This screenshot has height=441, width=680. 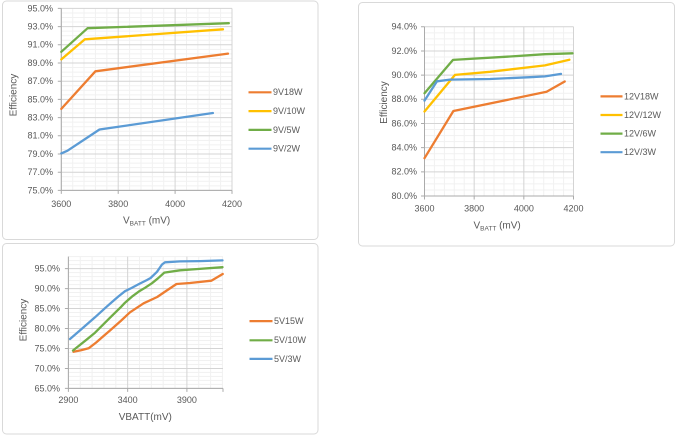 I want to click on svg-text: 70.0%, so click(x=47, y=368).